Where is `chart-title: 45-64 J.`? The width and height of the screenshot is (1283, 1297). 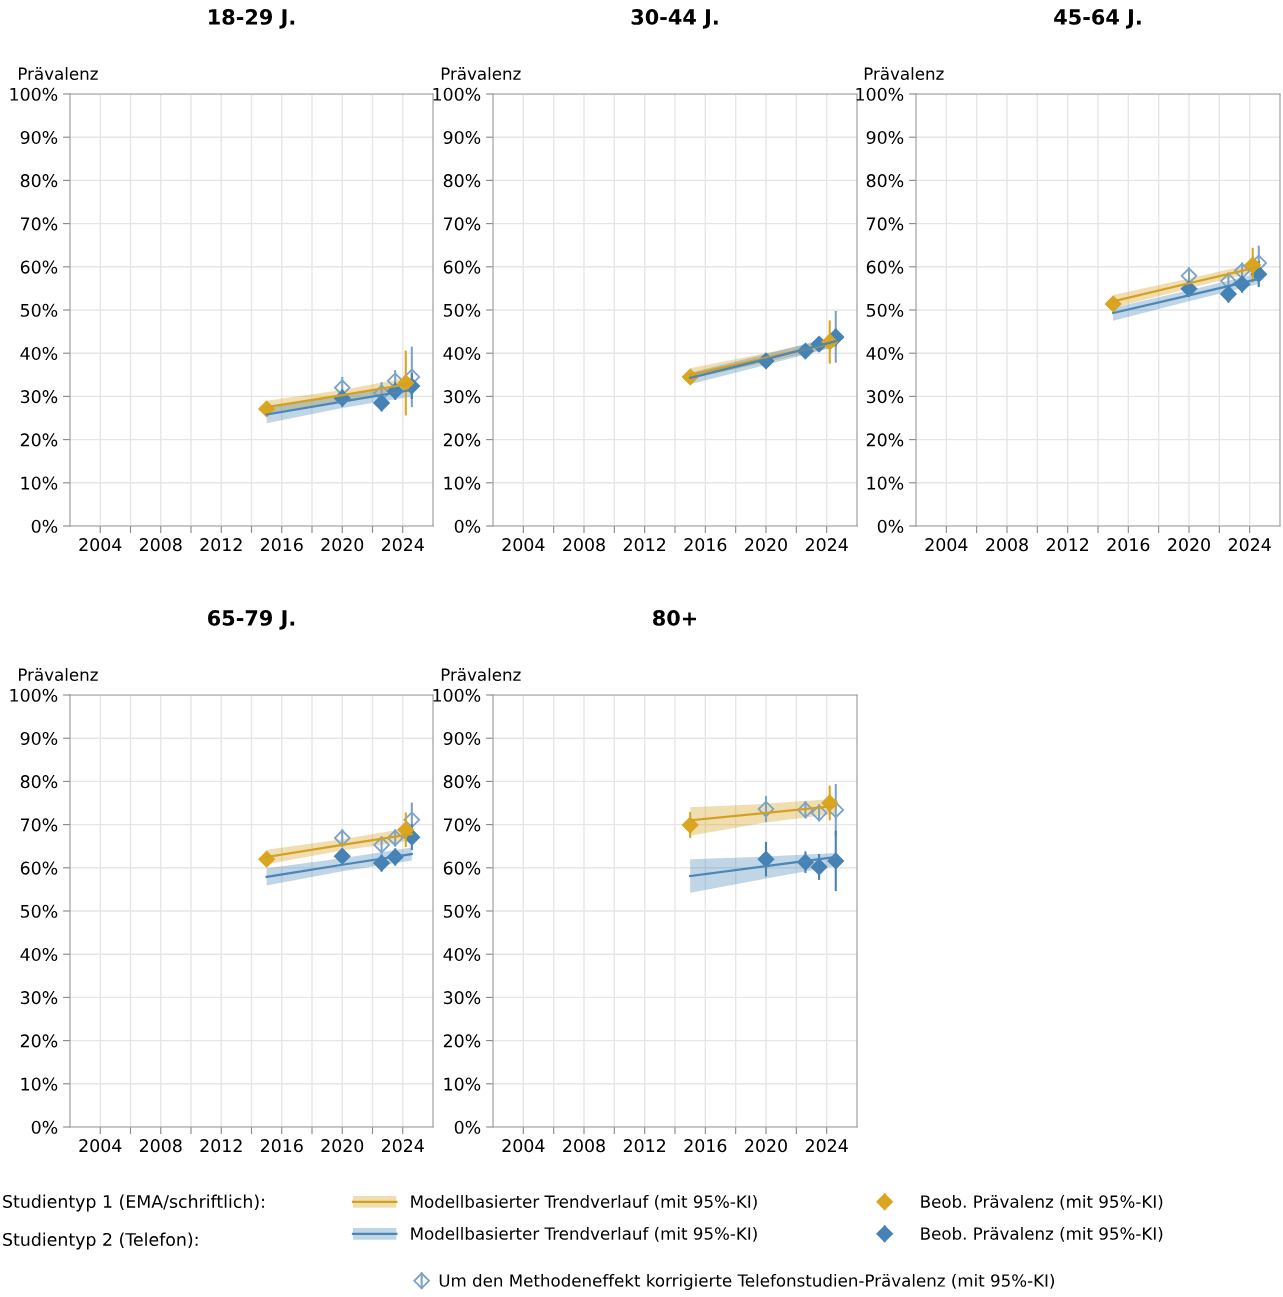 chart-title: 45-64 J. is located at coordinates (1097, 19).